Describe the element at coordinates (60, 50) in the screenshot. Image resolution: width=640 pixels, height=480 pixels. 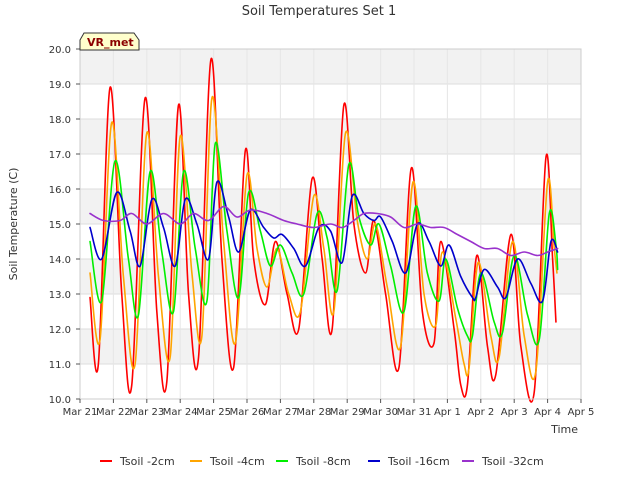
I see `y-tick-label: 20.0` at that location.